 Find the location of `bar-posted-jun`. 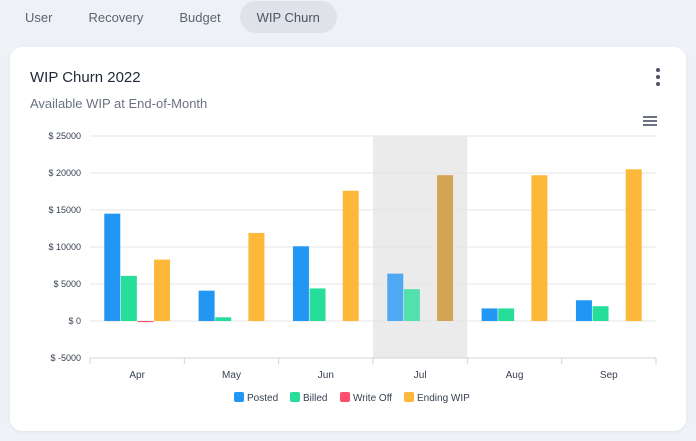

bar-posted-jun is located at coordinates (300, 283).